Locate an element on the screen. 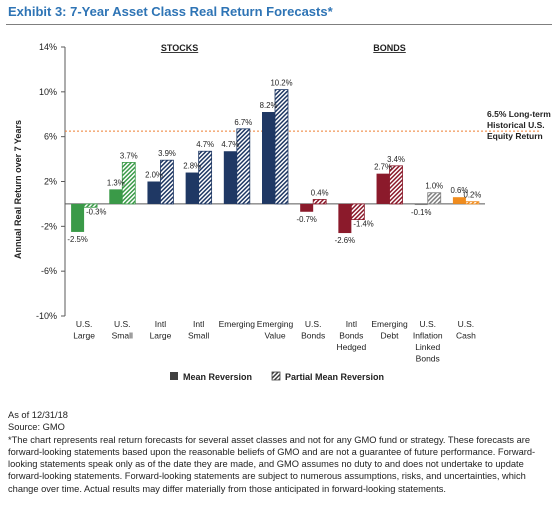 The height and width of the screenshot is (518, 558). value-label-partial-mean-reversion: 3.9% is located at coordinates (167, 153).